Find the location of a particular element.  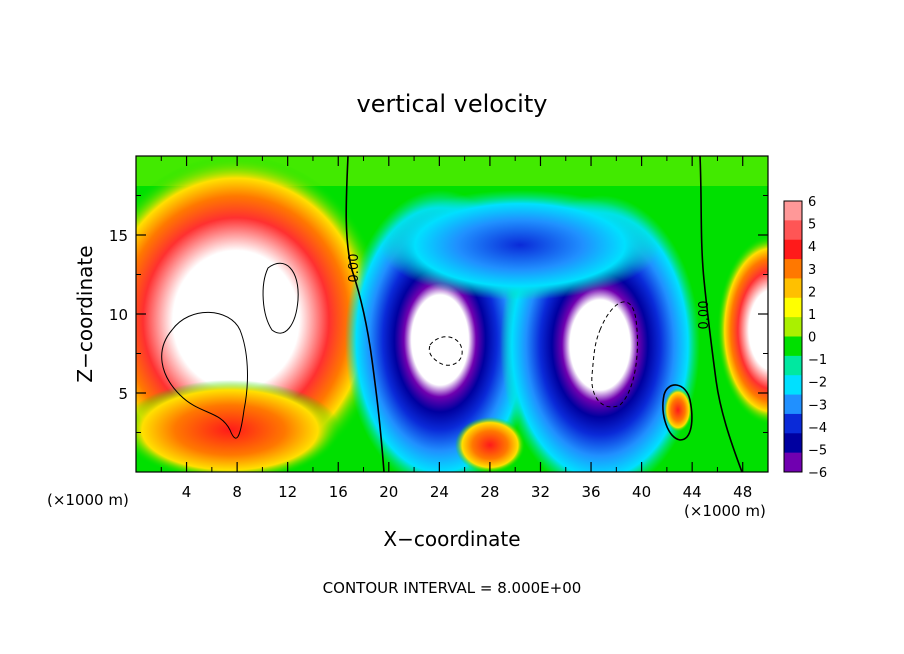

zero-contour-west is located at coordinates (365, 314).